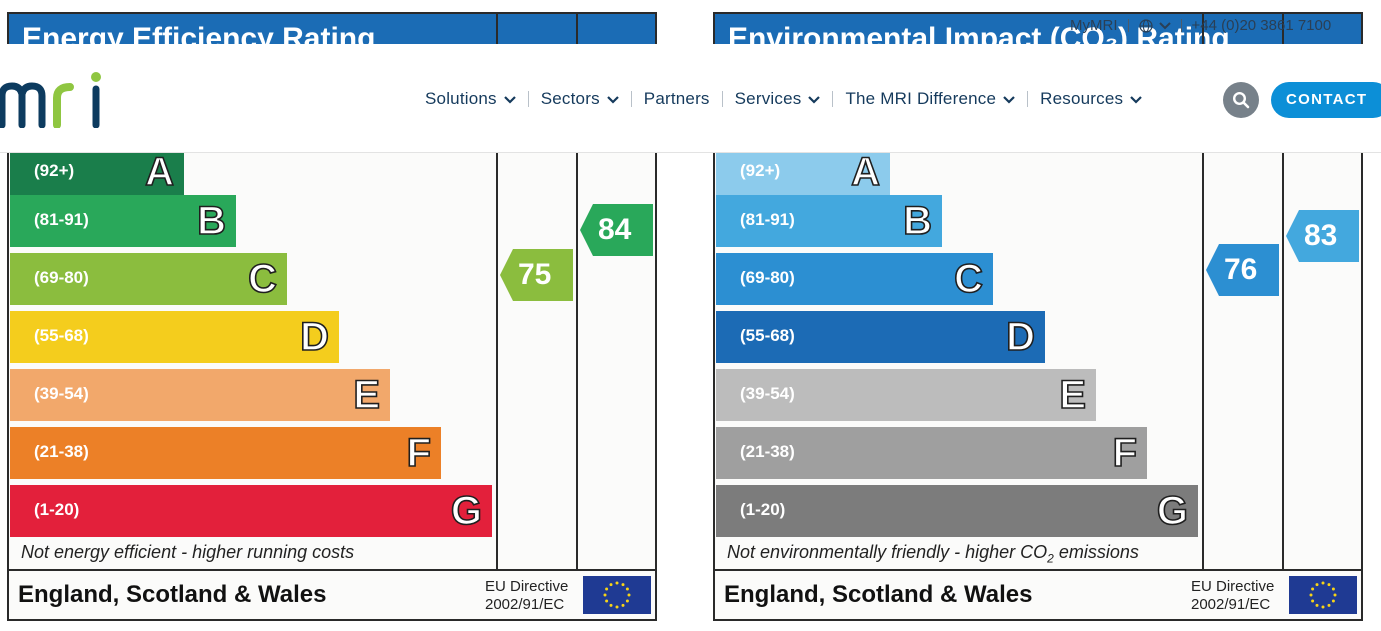  Describe the element at coordinates (854, 279) in the screenshot. I see `environment-band-c: (69-80) C` at that location.